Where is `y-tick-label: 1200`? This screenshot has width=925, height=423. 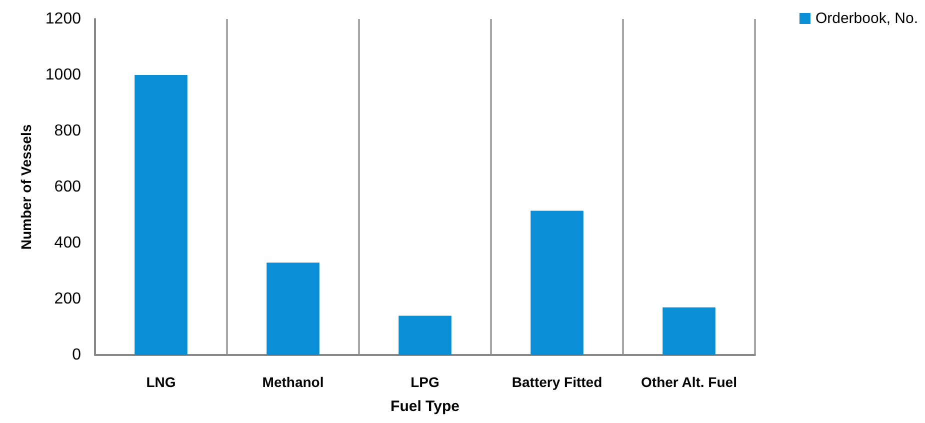 y-tick-label: 1200 is located at coordinates (63, 19).